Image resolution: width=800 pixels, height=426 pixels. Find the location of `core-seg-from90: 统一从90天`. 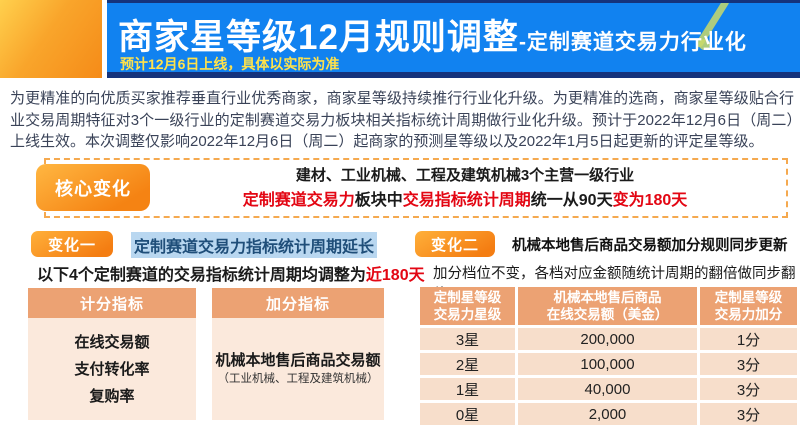

core-seg-from90: 统一从90天 is located at coordinates (571, 200).